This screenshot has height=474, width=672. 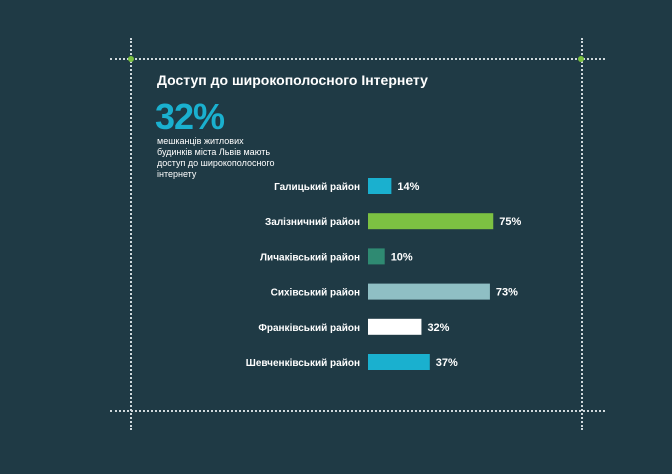 What do you see at coordinates (309, 328) in the screenshot?
I see `category-label: Франківський район` at bounding box center [309, 328].